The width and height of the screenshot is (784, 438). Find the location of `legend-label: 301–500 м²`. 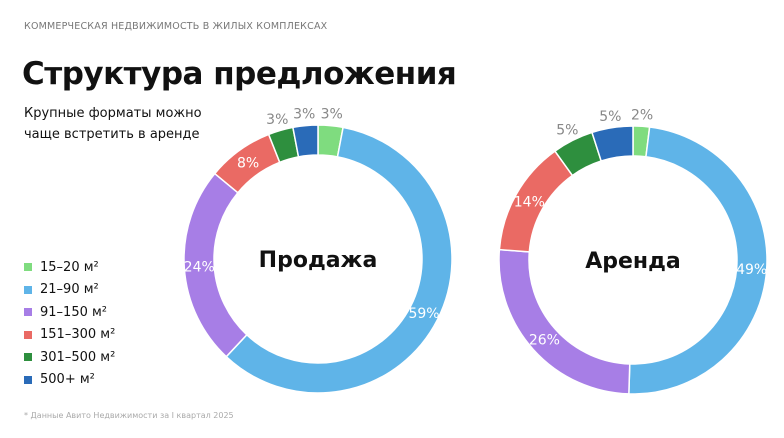

legend-label: 301–500 м² is located at coordinates (78, 357).